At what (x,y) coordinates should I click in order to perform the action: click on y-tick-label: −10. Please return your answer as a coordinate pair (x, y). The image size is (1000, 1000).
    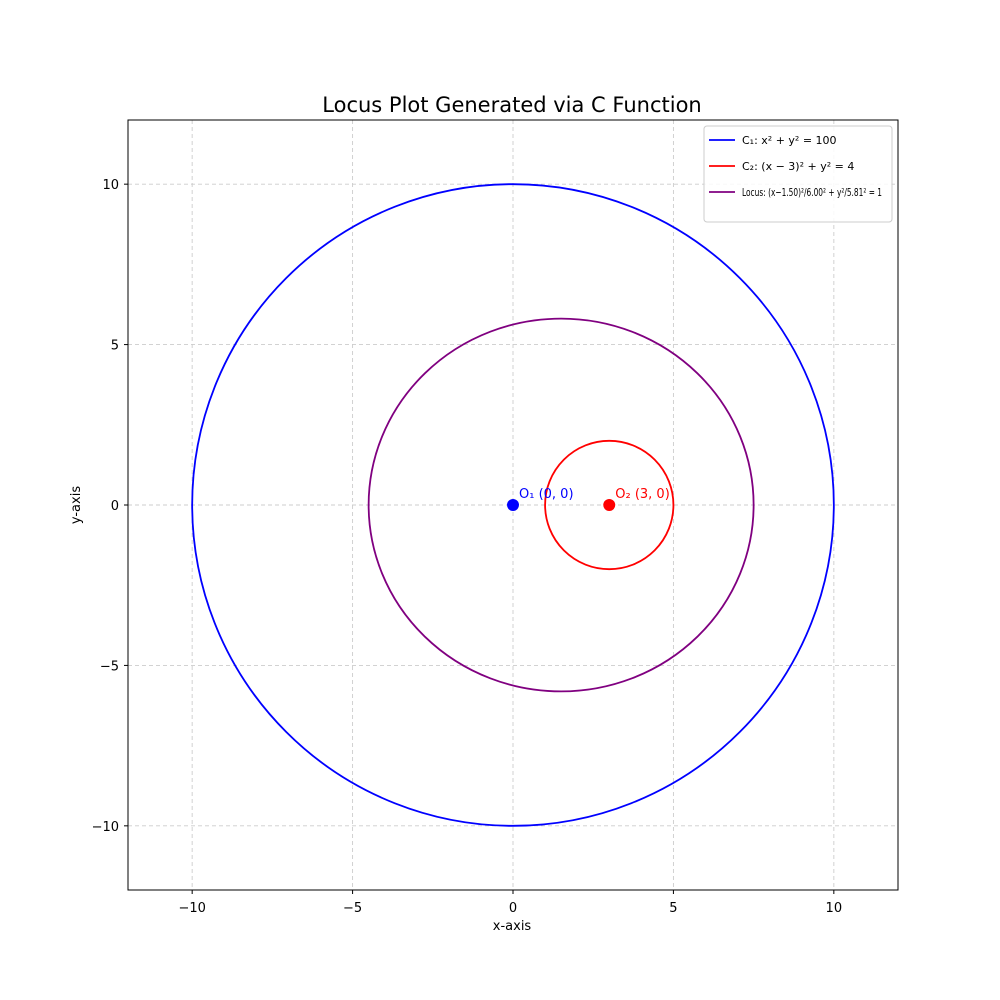
    Looking at the image, I should click on (105, 827).